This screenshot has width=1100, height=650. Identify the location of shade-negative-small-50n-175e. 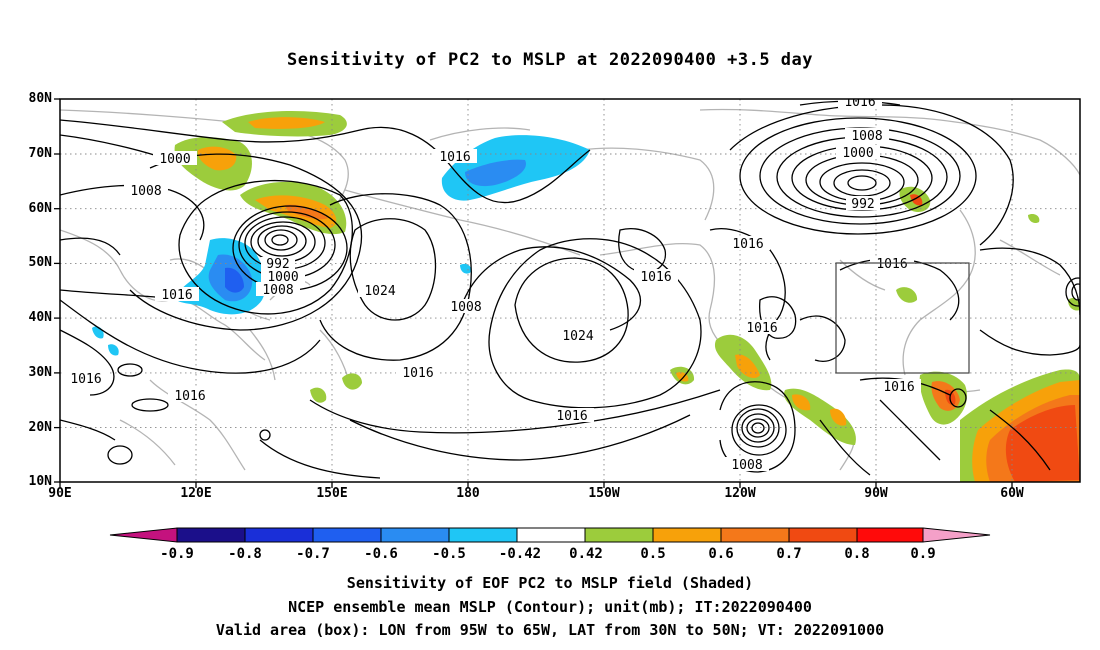
(466, 268).